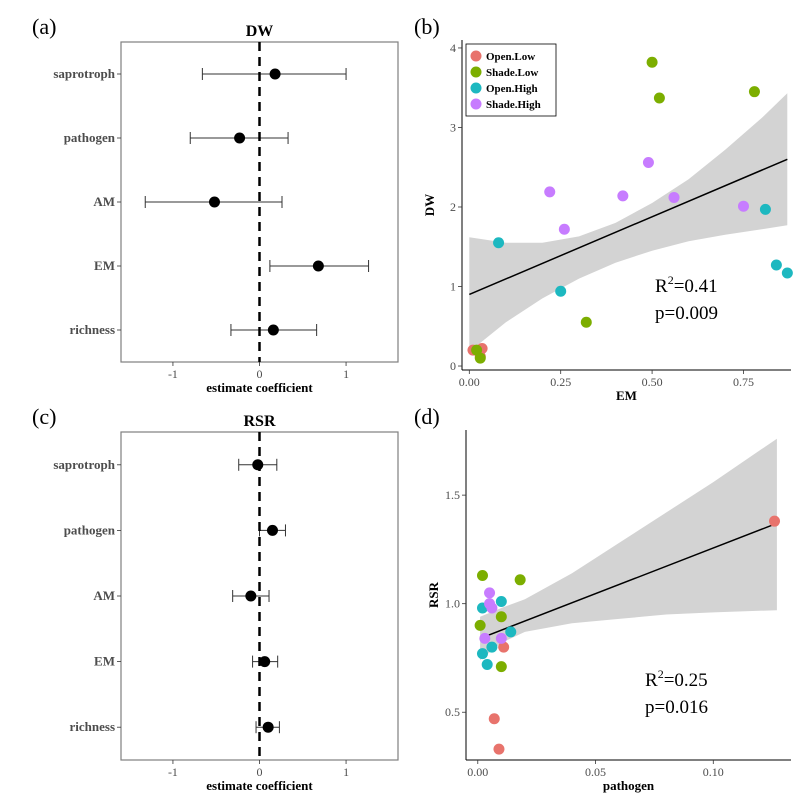 The height and width of the screenshot is (795, 800). What do you see at coordinates (686, 680) in the screenshot?
I see `r-squared-value: =0.25` at bounding box center [686, 680].